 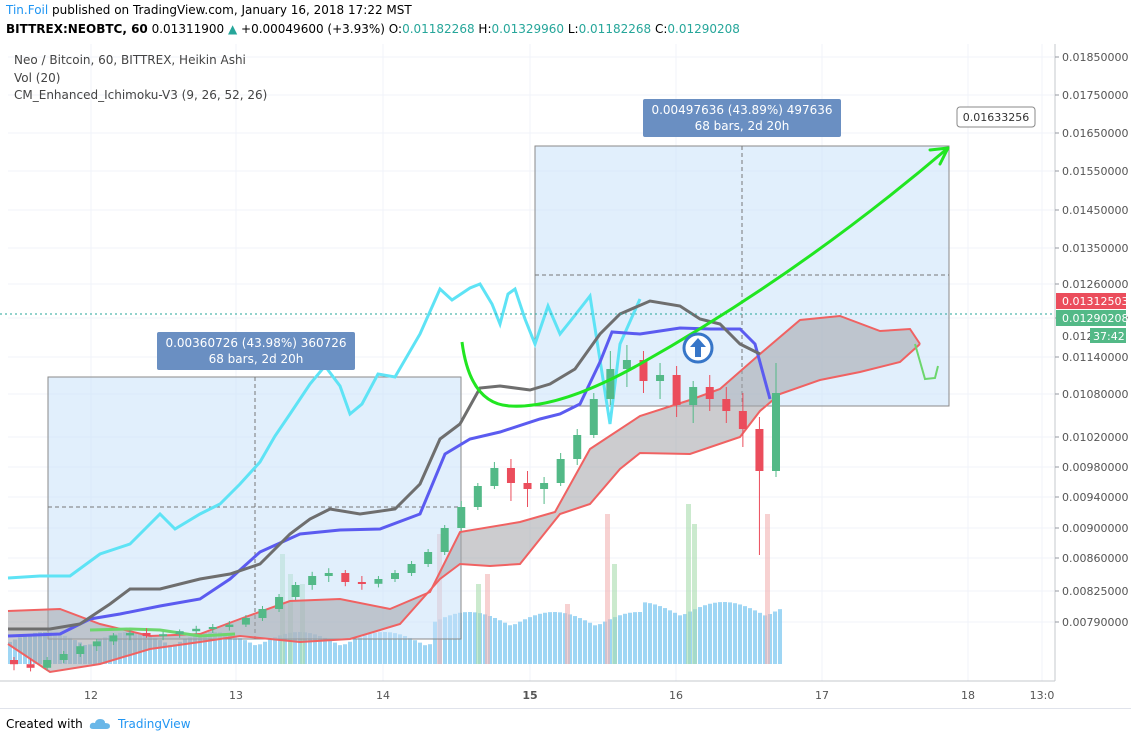 What do you see at coordinates (395, 29) in the screenshot?
I see `open-label: O:` at bounding box center [395, 29].